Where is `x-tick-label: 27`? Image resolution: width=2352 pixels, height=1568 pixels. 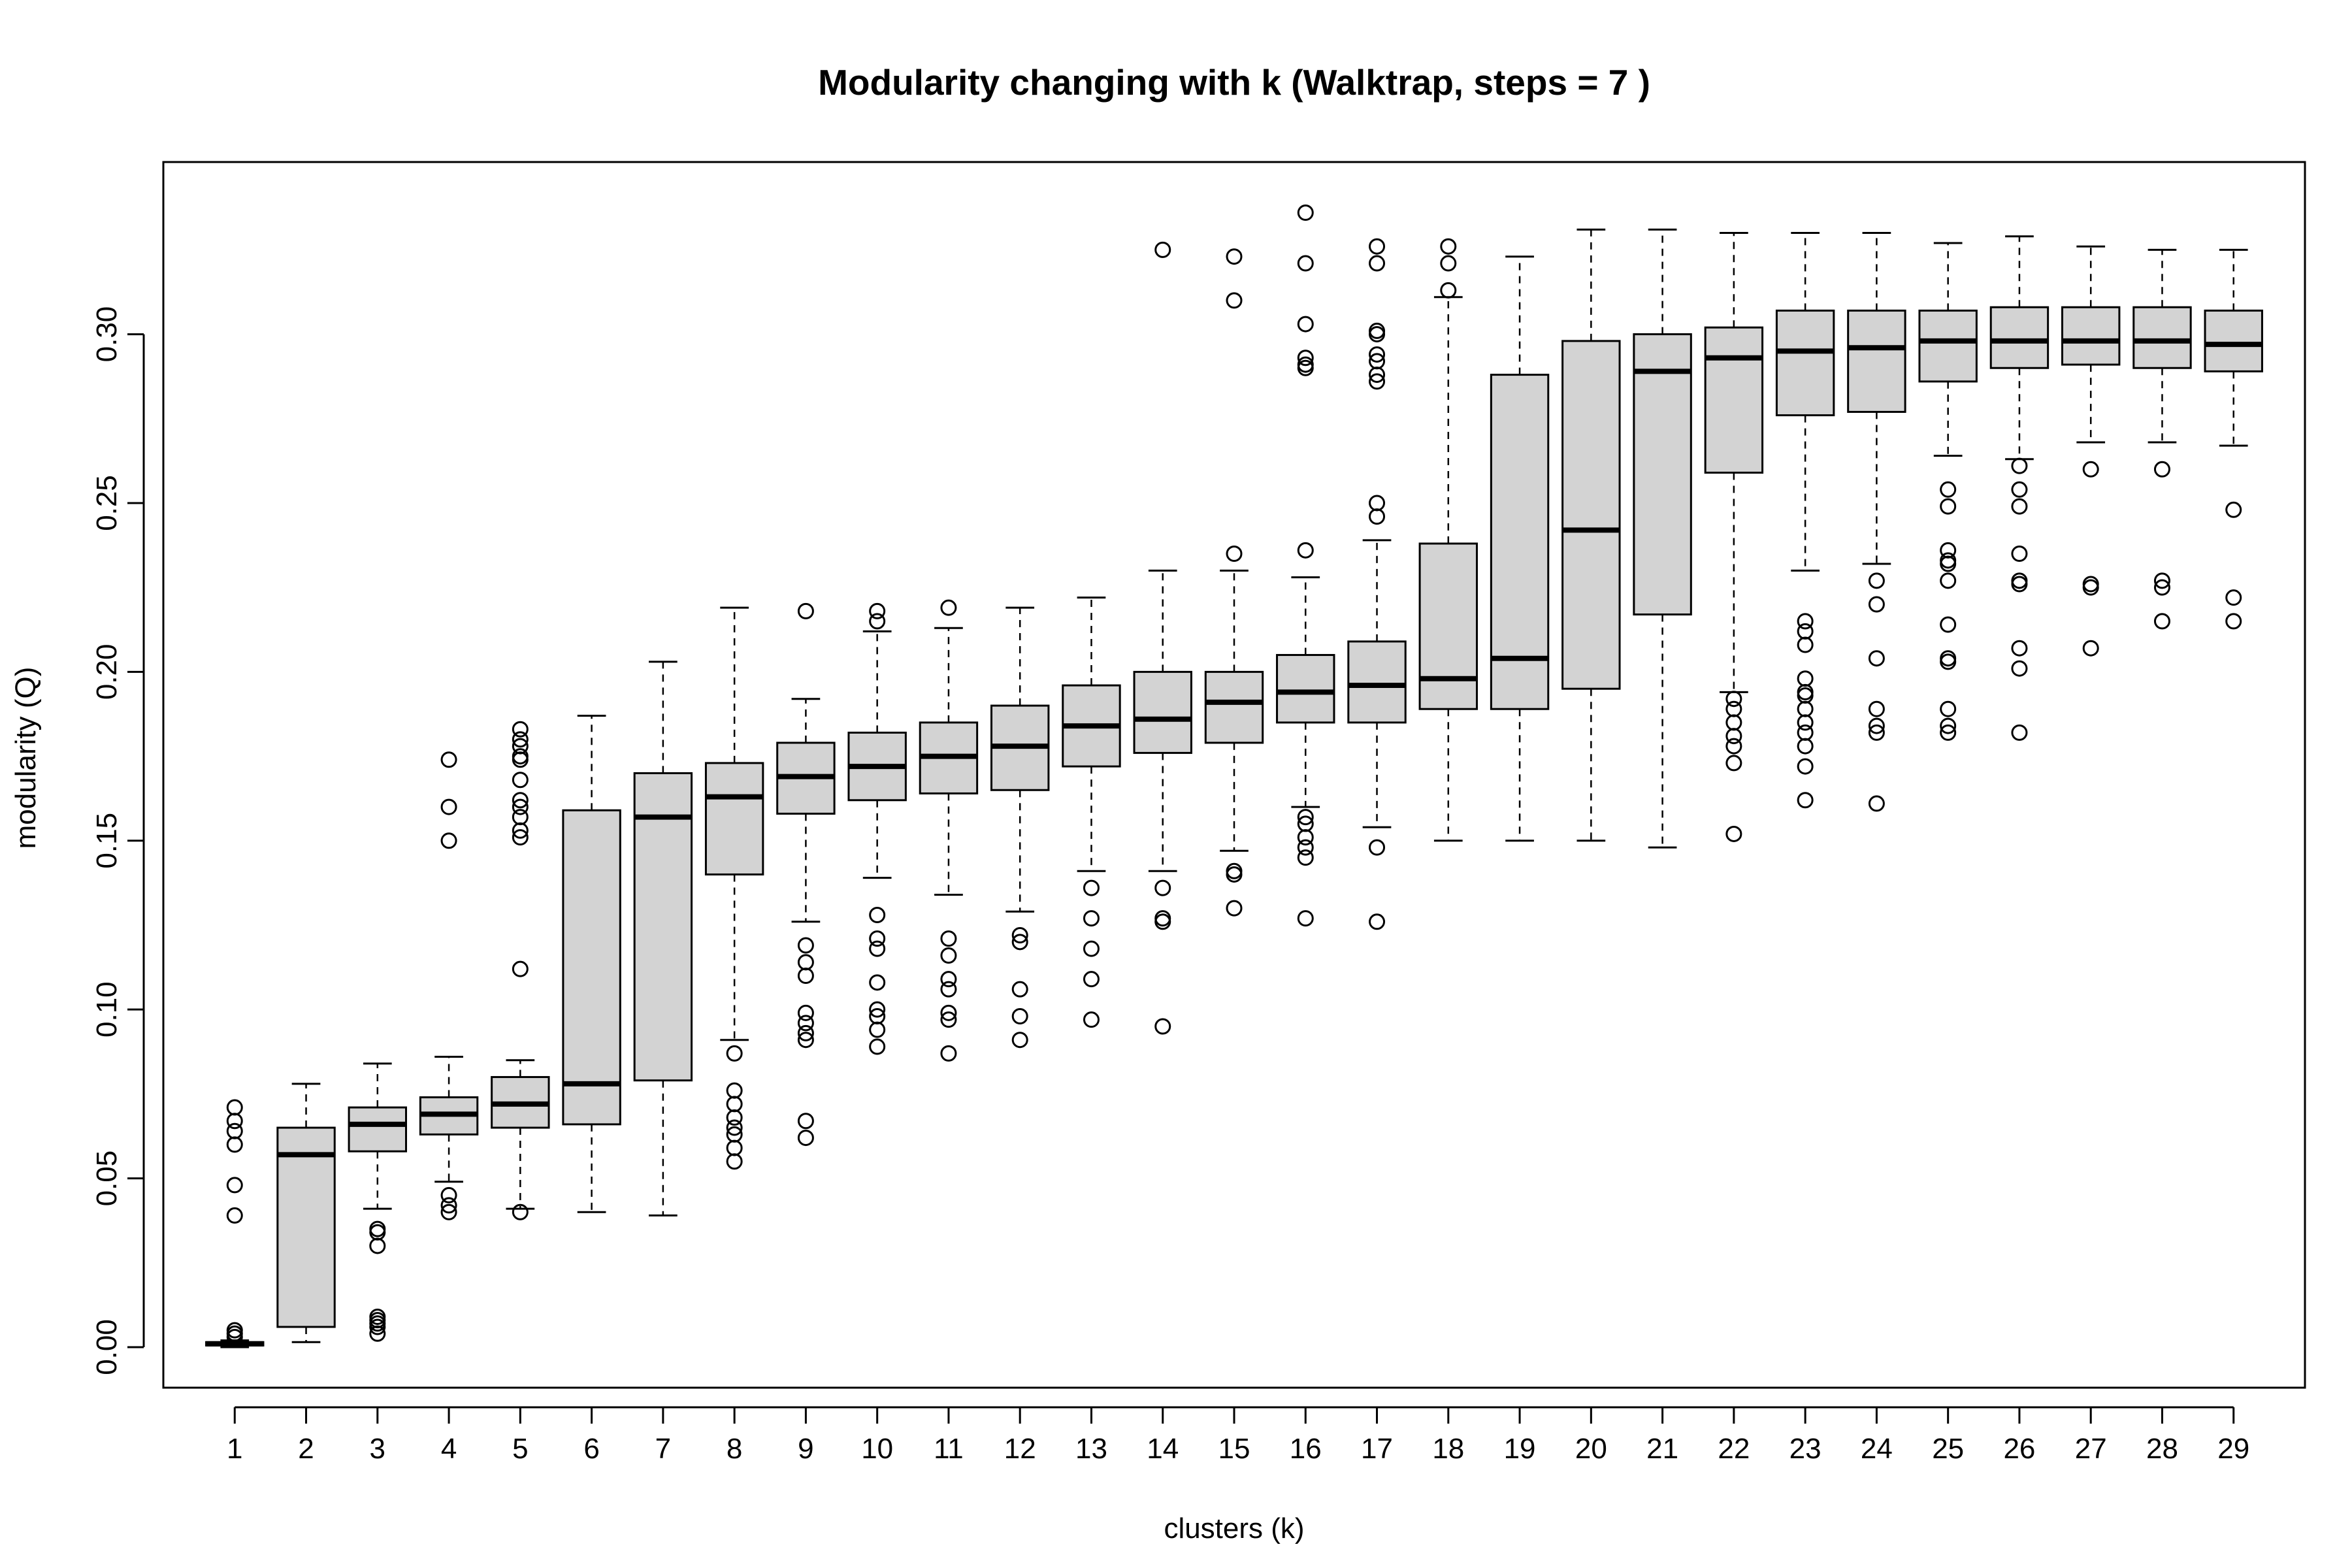 x-tick-label: 27 is located at coordinates (2091, 1449).